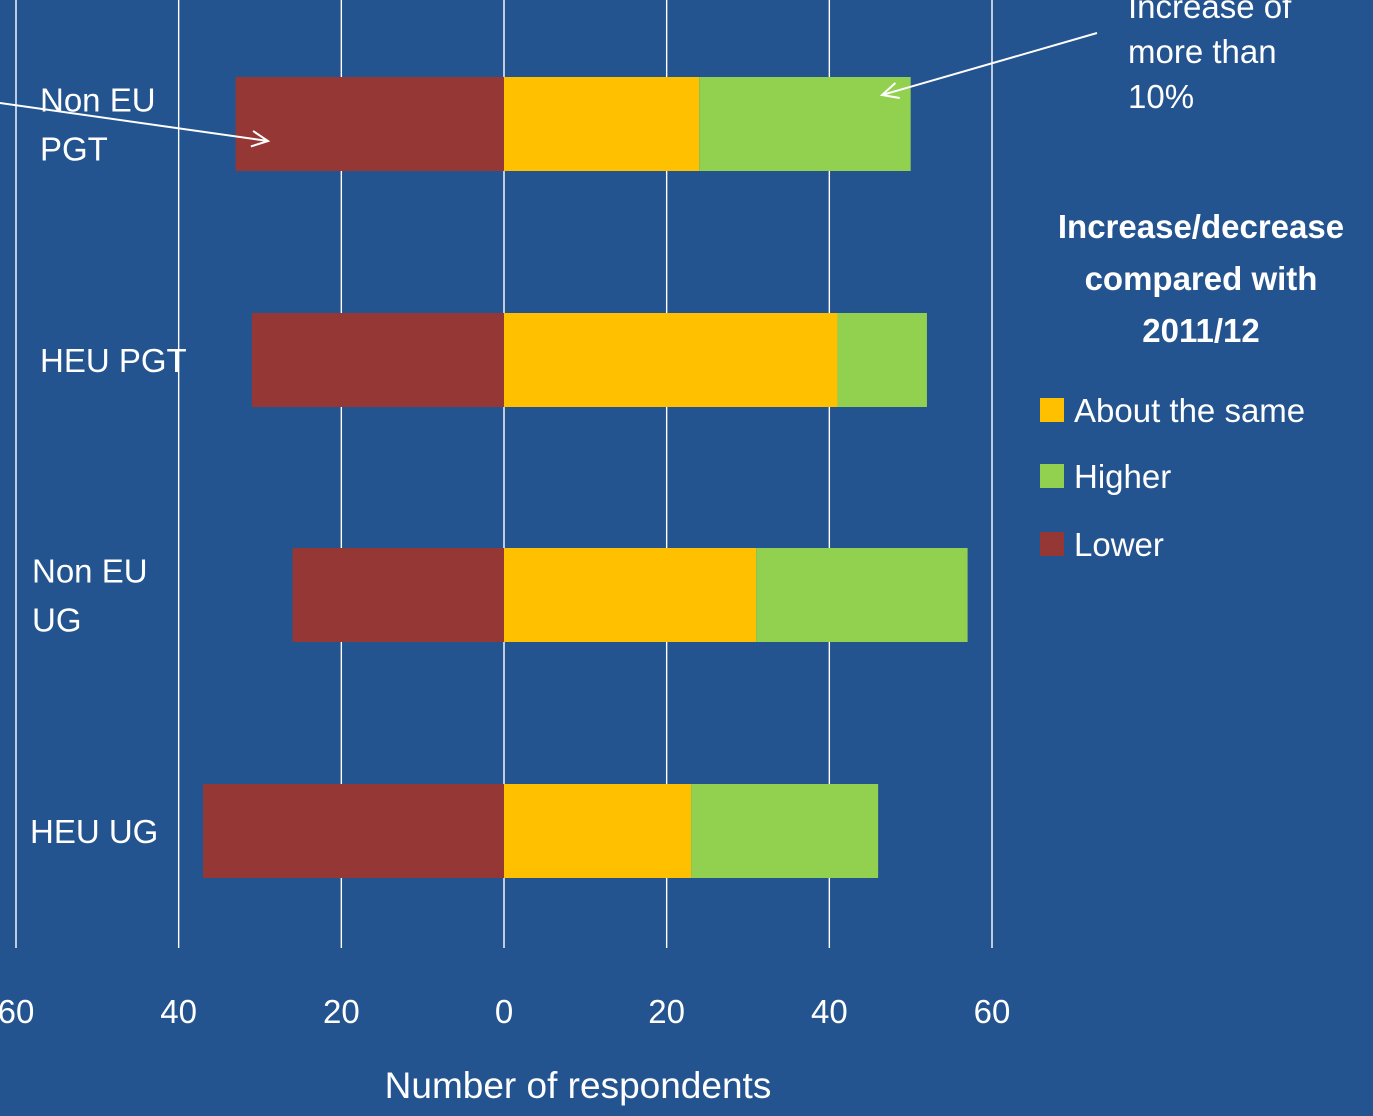 The height and width of the screenshot is (1116, 1373). What do you see at coordinates (1201, 278) in the screenshot?
I see `legend-title: Increase/decrease compared with 2011/12` at bounding box center [1201, 278].